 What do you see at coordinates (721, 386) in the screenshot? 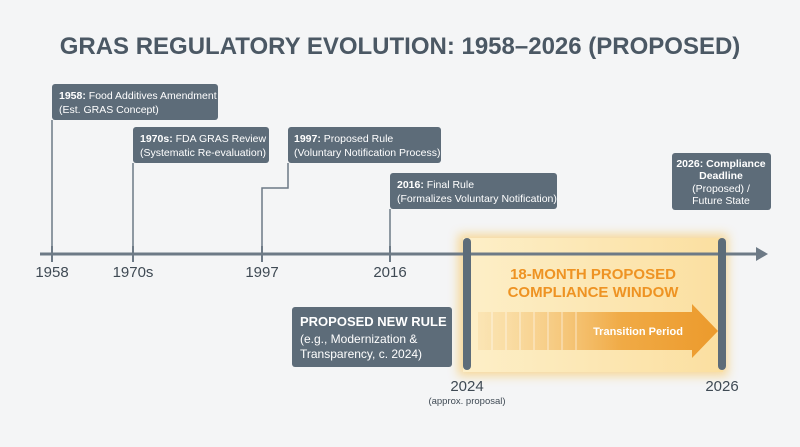
I see `marker-label: 2026` at bounding box center [721, 386].